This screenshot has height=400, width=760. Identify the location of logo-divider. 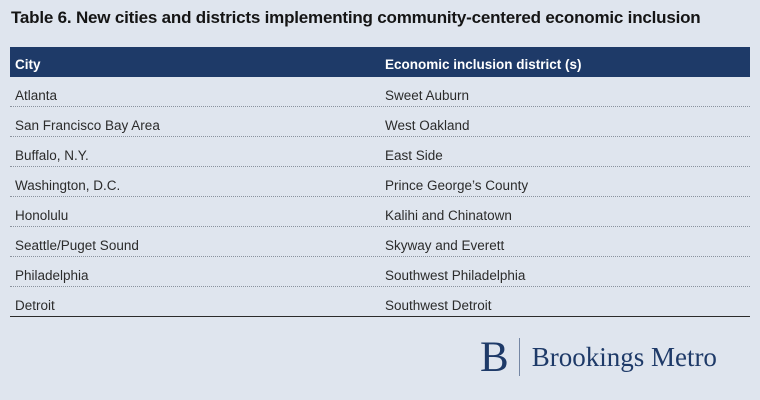
(519, 357).